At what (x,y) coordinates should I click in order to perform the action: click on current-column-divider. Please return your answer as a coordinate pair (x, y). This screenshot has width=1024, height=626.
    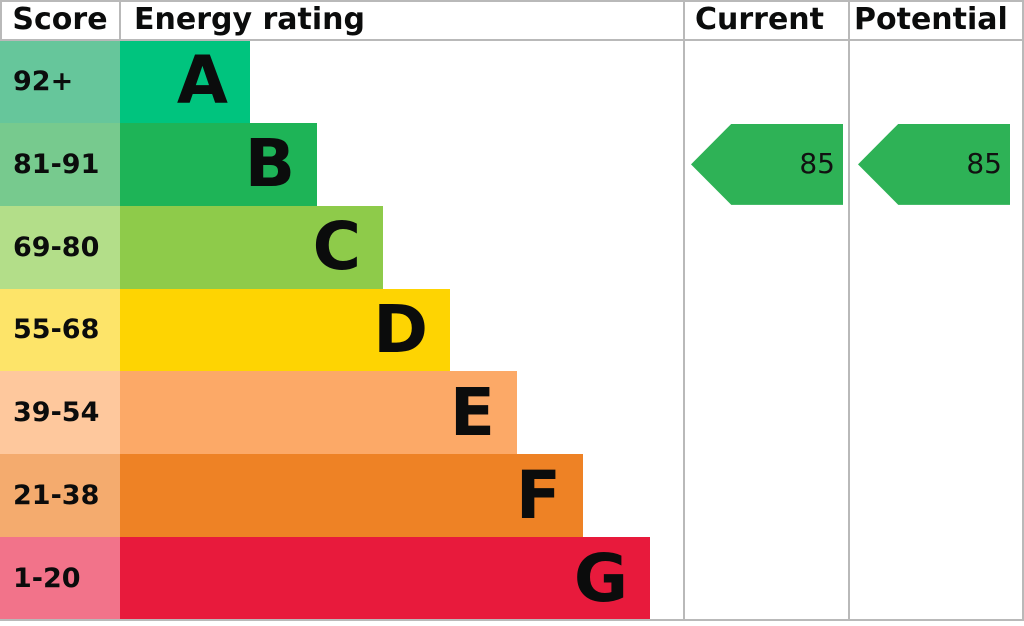
    Looking at the image, I should click on (684, 310).